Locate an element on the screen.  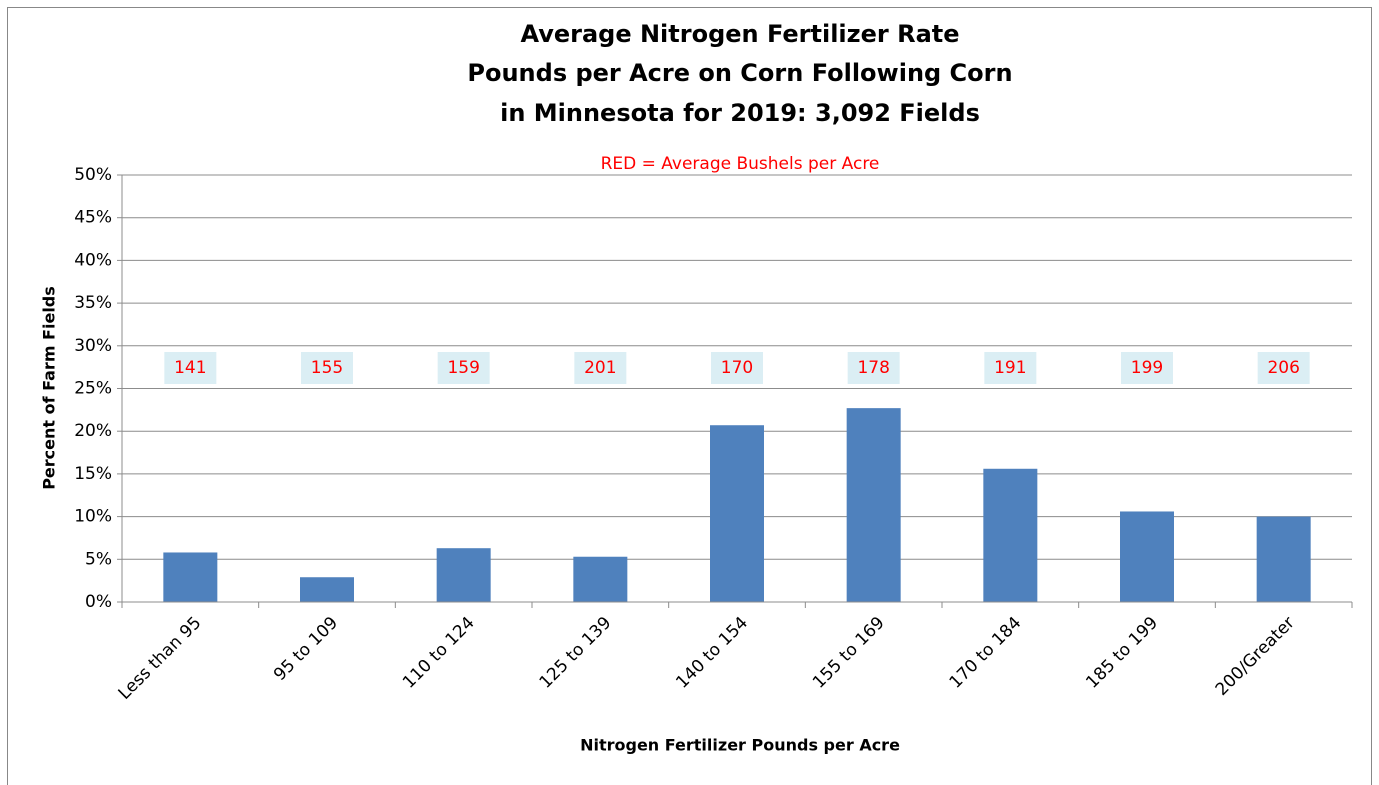
y-tick-label: 10% is located at coordinates (93, 517).